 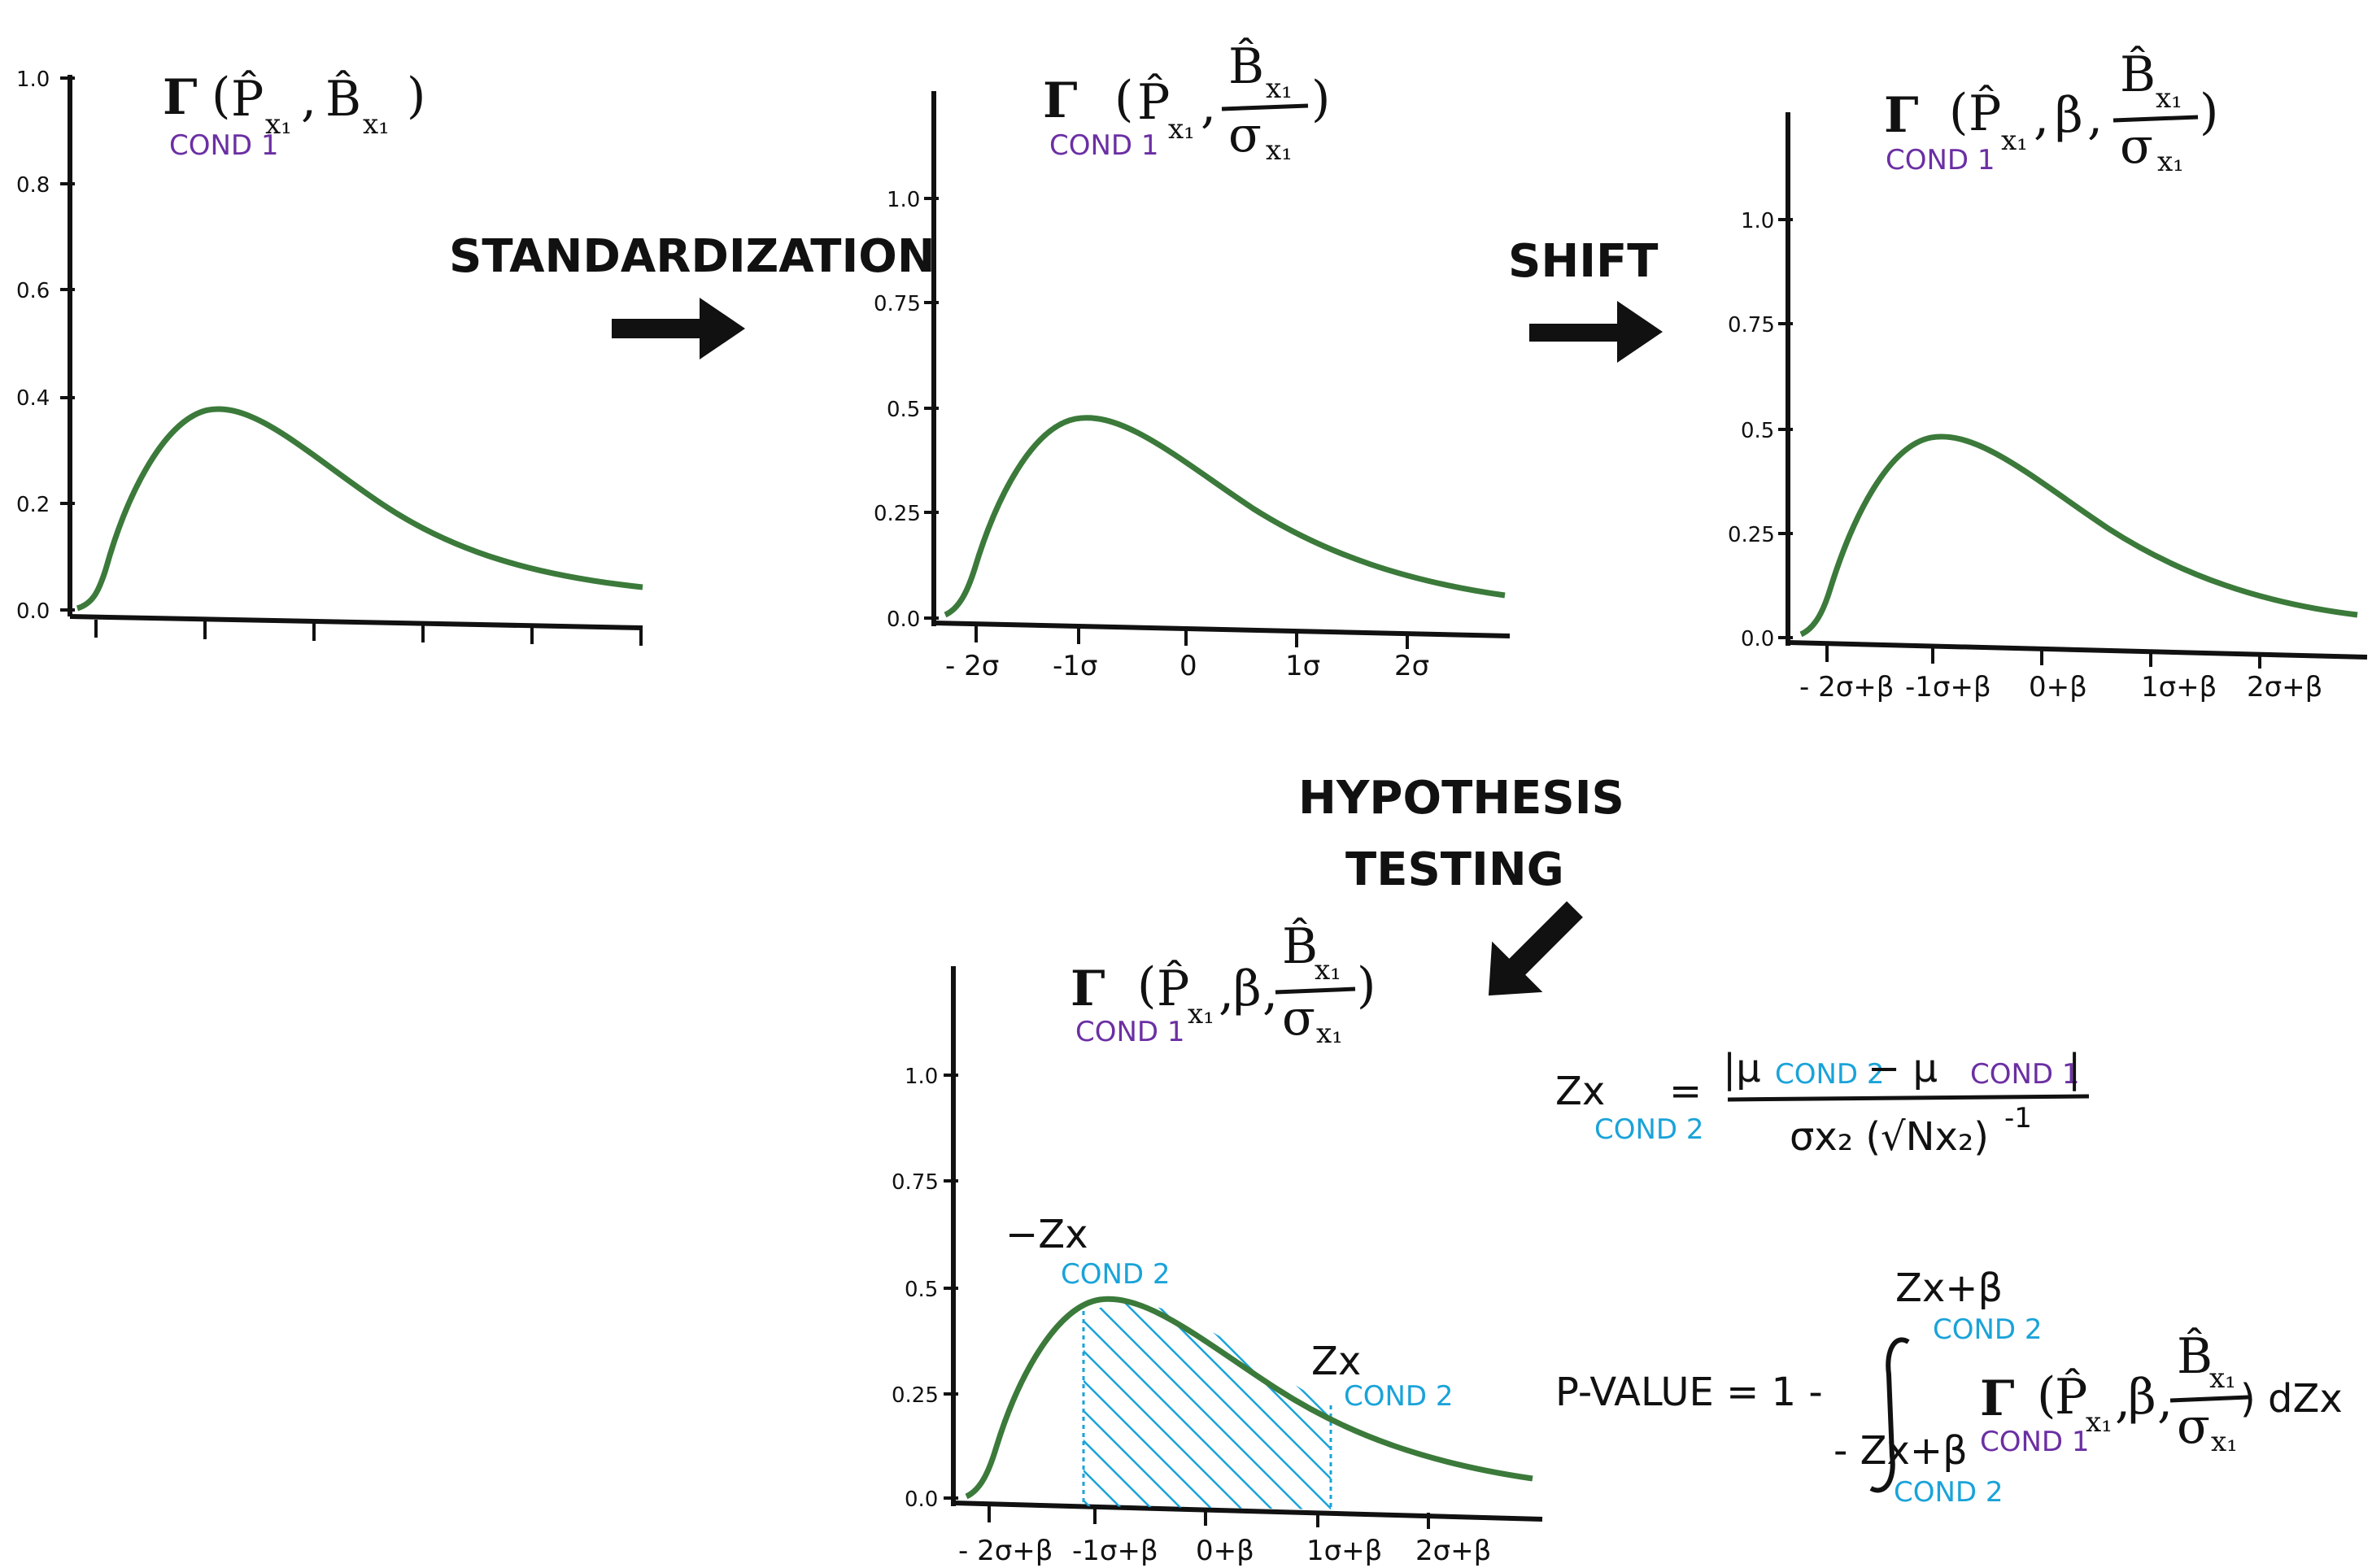 I want to click on svg-text: Zx, so click(x=1580, y=1091).